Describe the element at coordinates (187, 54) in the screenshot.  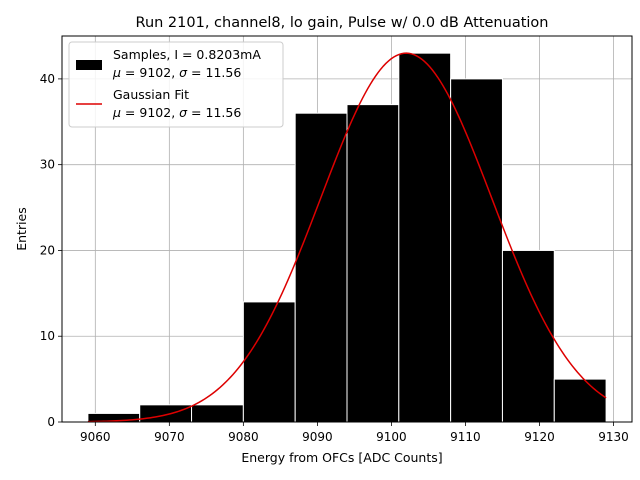
I see `legend-samples-label: Samples, I = 0.8203mA` at that location.